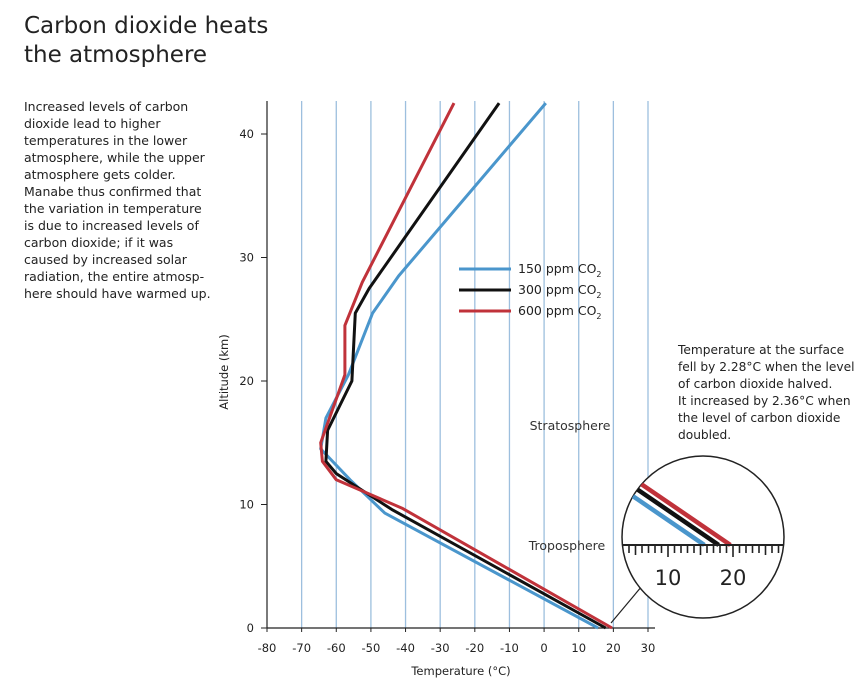  I want to click on inset-tick-label: 20, so click(733, 578).